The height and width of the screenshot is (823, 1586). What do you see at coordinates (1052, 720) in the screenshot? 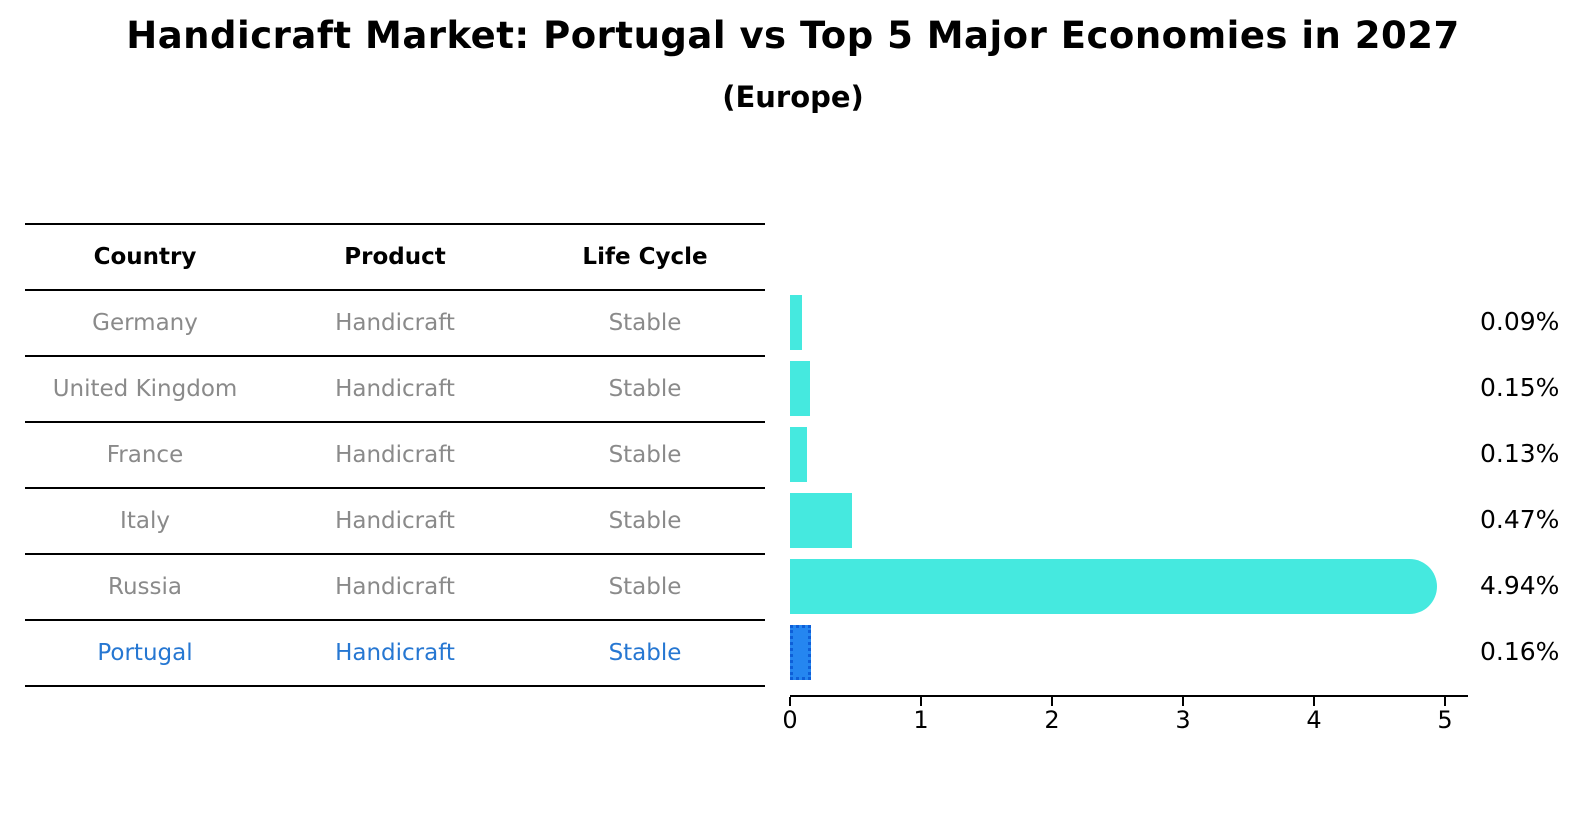
I see `x-axis-tick-label: 2` at bounding box center [1052, 720].